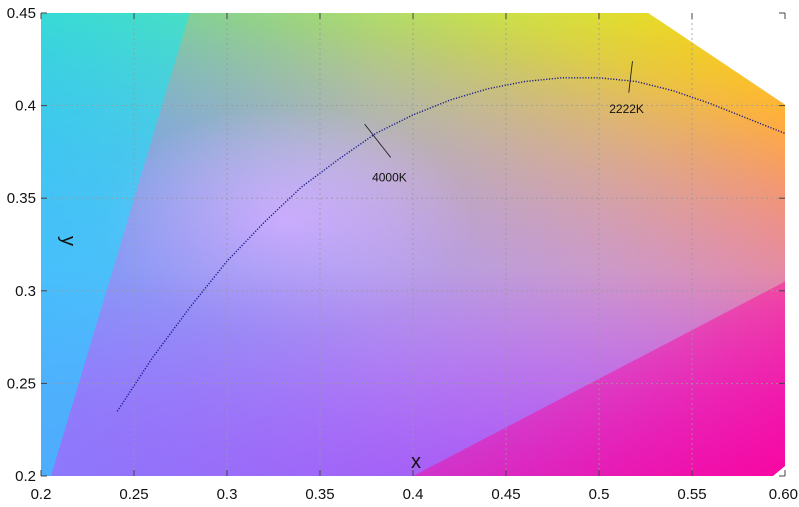 This screenshot has height=507, width=799. I want to click on x-tick-label: 0.5, so click(599, 494).